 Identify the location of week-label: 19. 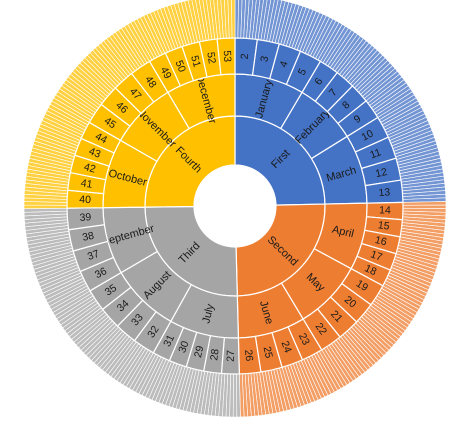
(362, 286).